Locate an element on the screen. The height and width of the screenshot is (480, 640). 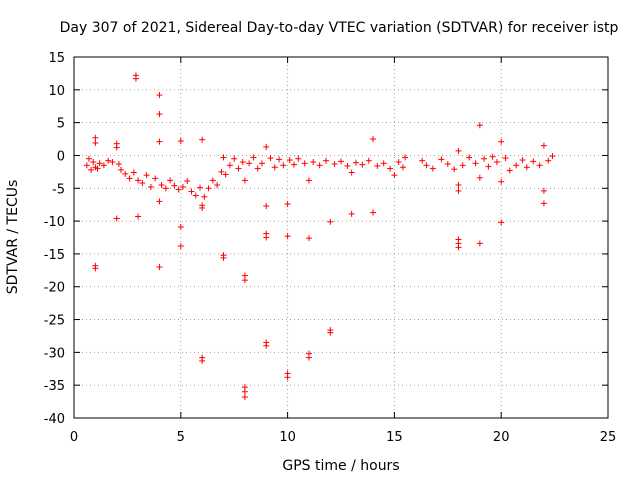
y-tick-label: -40 is located at coordinates (54, 419).